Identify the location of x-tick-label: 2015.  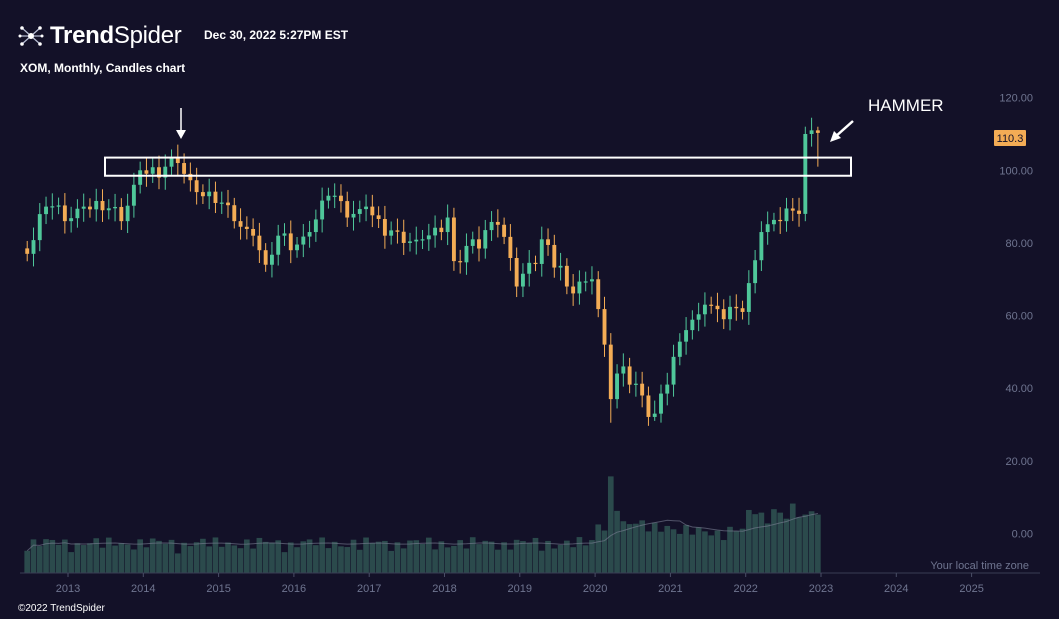
(218, 589).